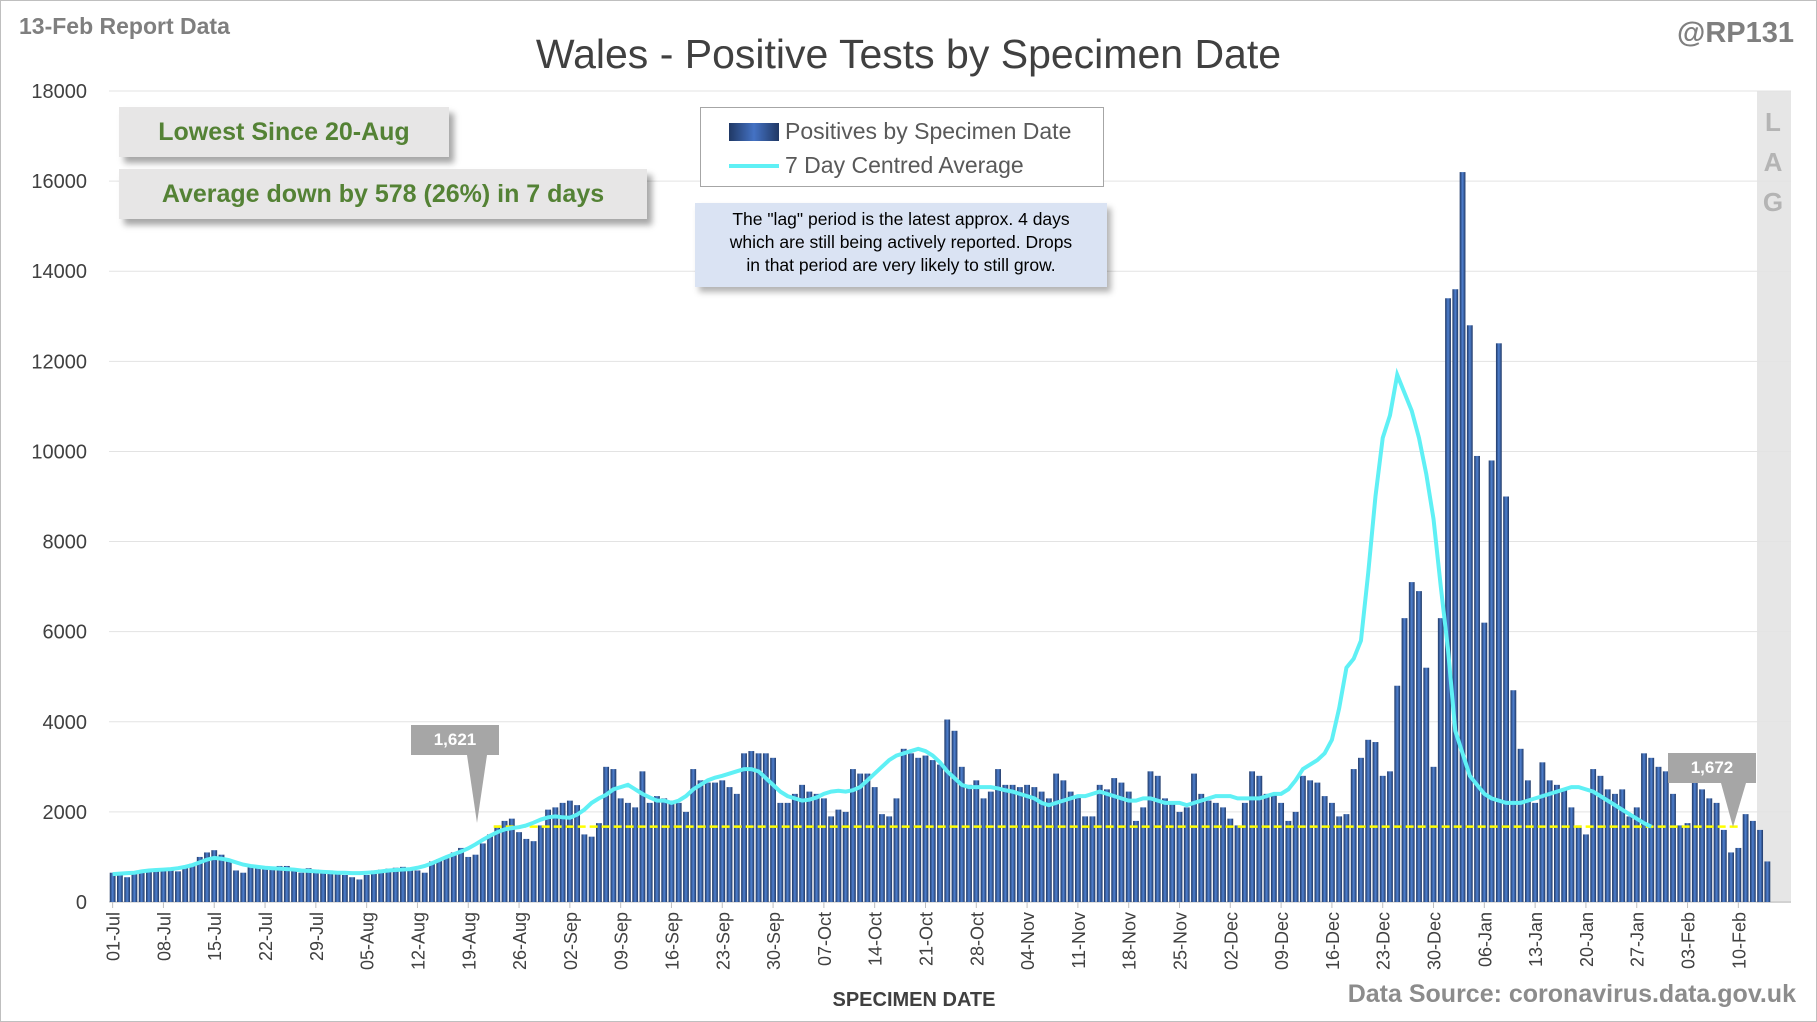 This screenshot has height=1022, width=1817. I want to click on average-change-text: Average down by 578 (26%) in 7 days, so click(383, 193).